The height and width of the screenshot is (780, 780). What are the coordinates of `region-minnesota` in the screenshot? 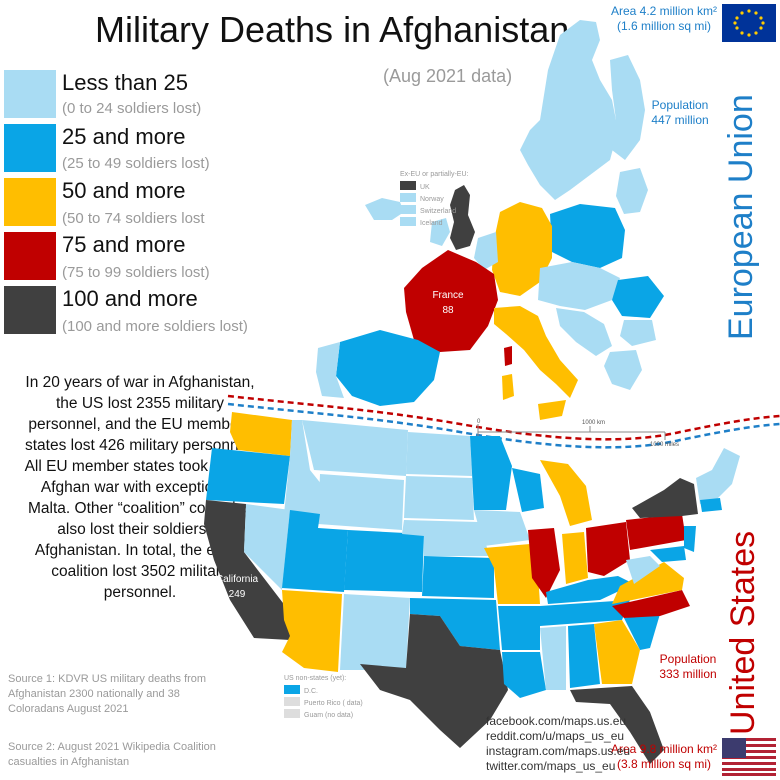 It's located at (491, 473).